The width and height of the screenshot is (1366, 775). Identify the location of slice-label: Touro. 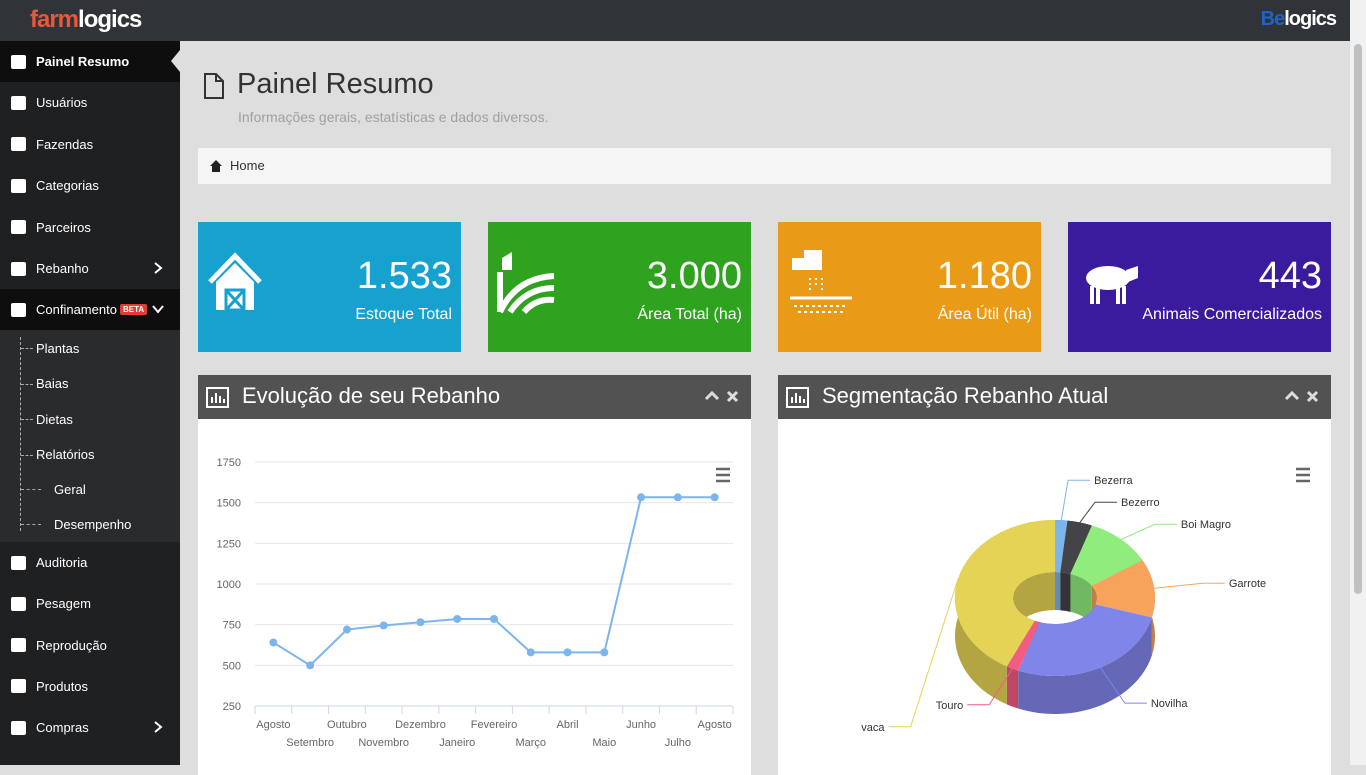
(950, 706).